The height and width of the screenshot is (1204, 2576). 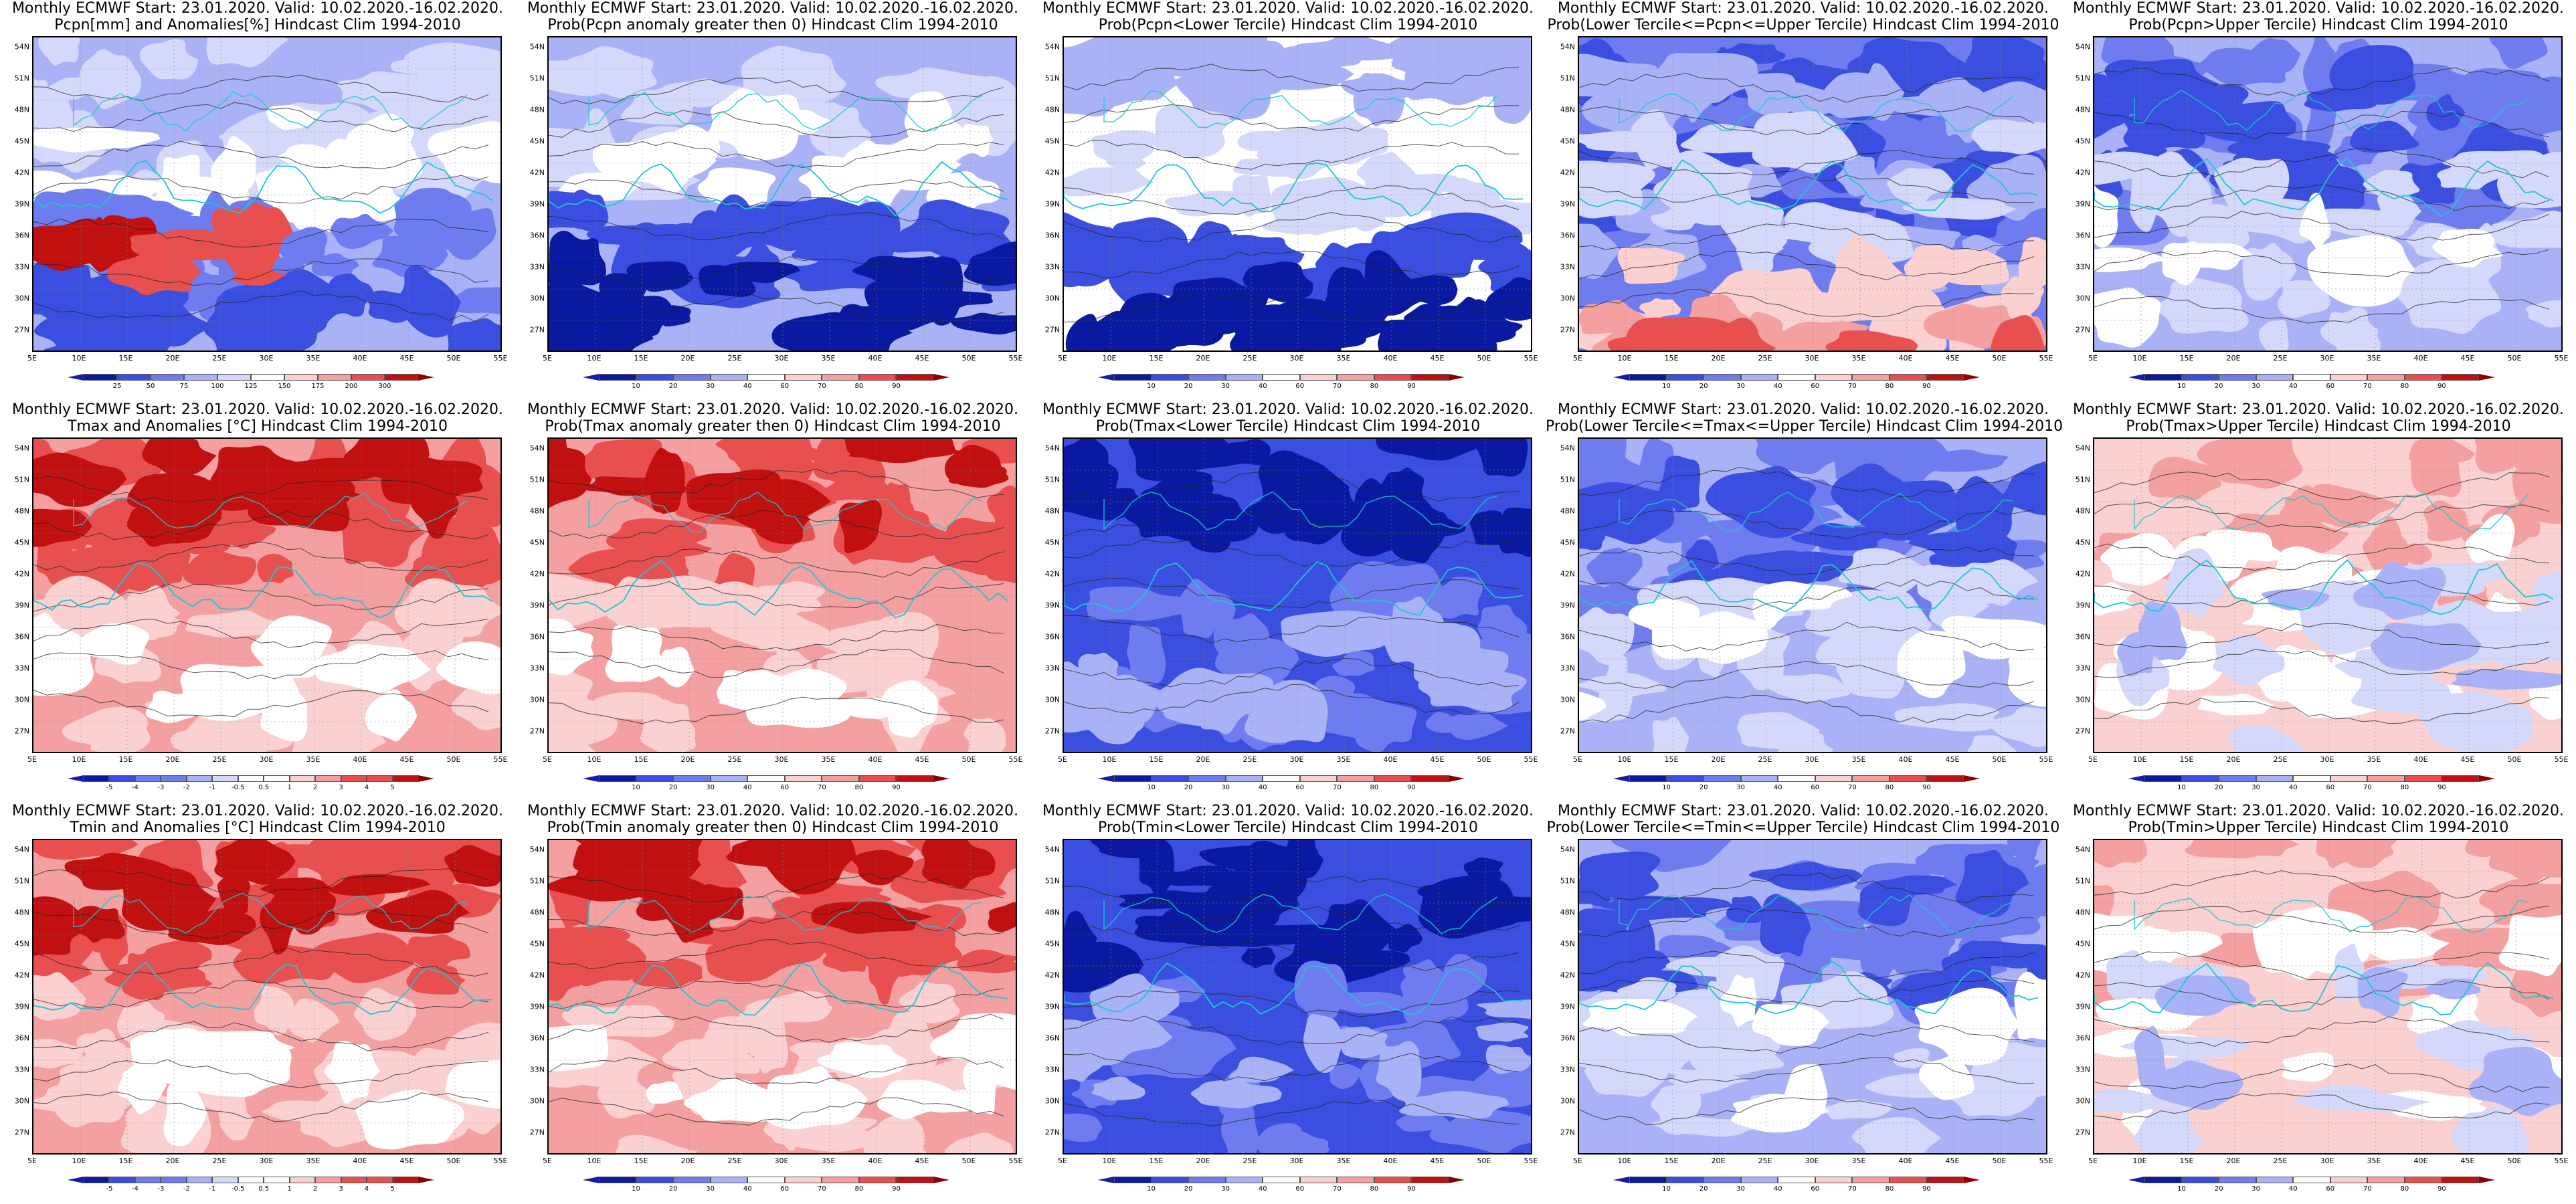 What do you see at coordinates (1624, 1161) in the screenshot?
I see `lon-label: 10E` at bounding box center [1624, 1161].